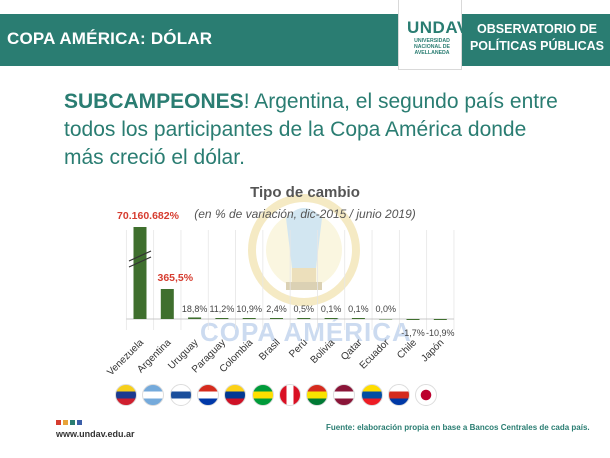 The image size is (610, 458). What do you see at coordinates (375, 354) in the screenshot?
I see `category-label-ecuador: Ecuador` at bounding box center [375, 354].